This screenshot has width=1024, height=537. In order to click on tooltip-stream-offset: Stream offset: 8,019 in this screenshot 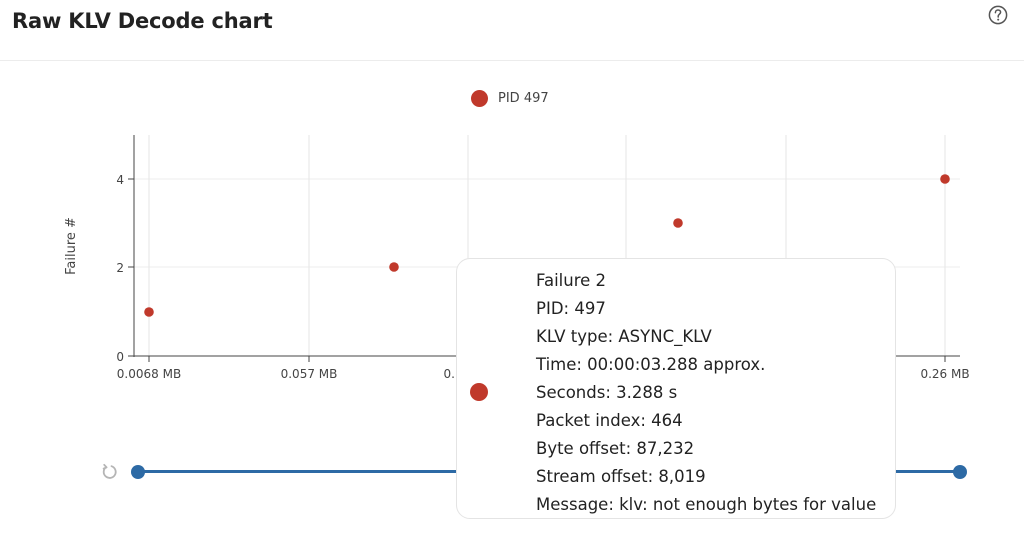, I will do `click(621, 476)`.